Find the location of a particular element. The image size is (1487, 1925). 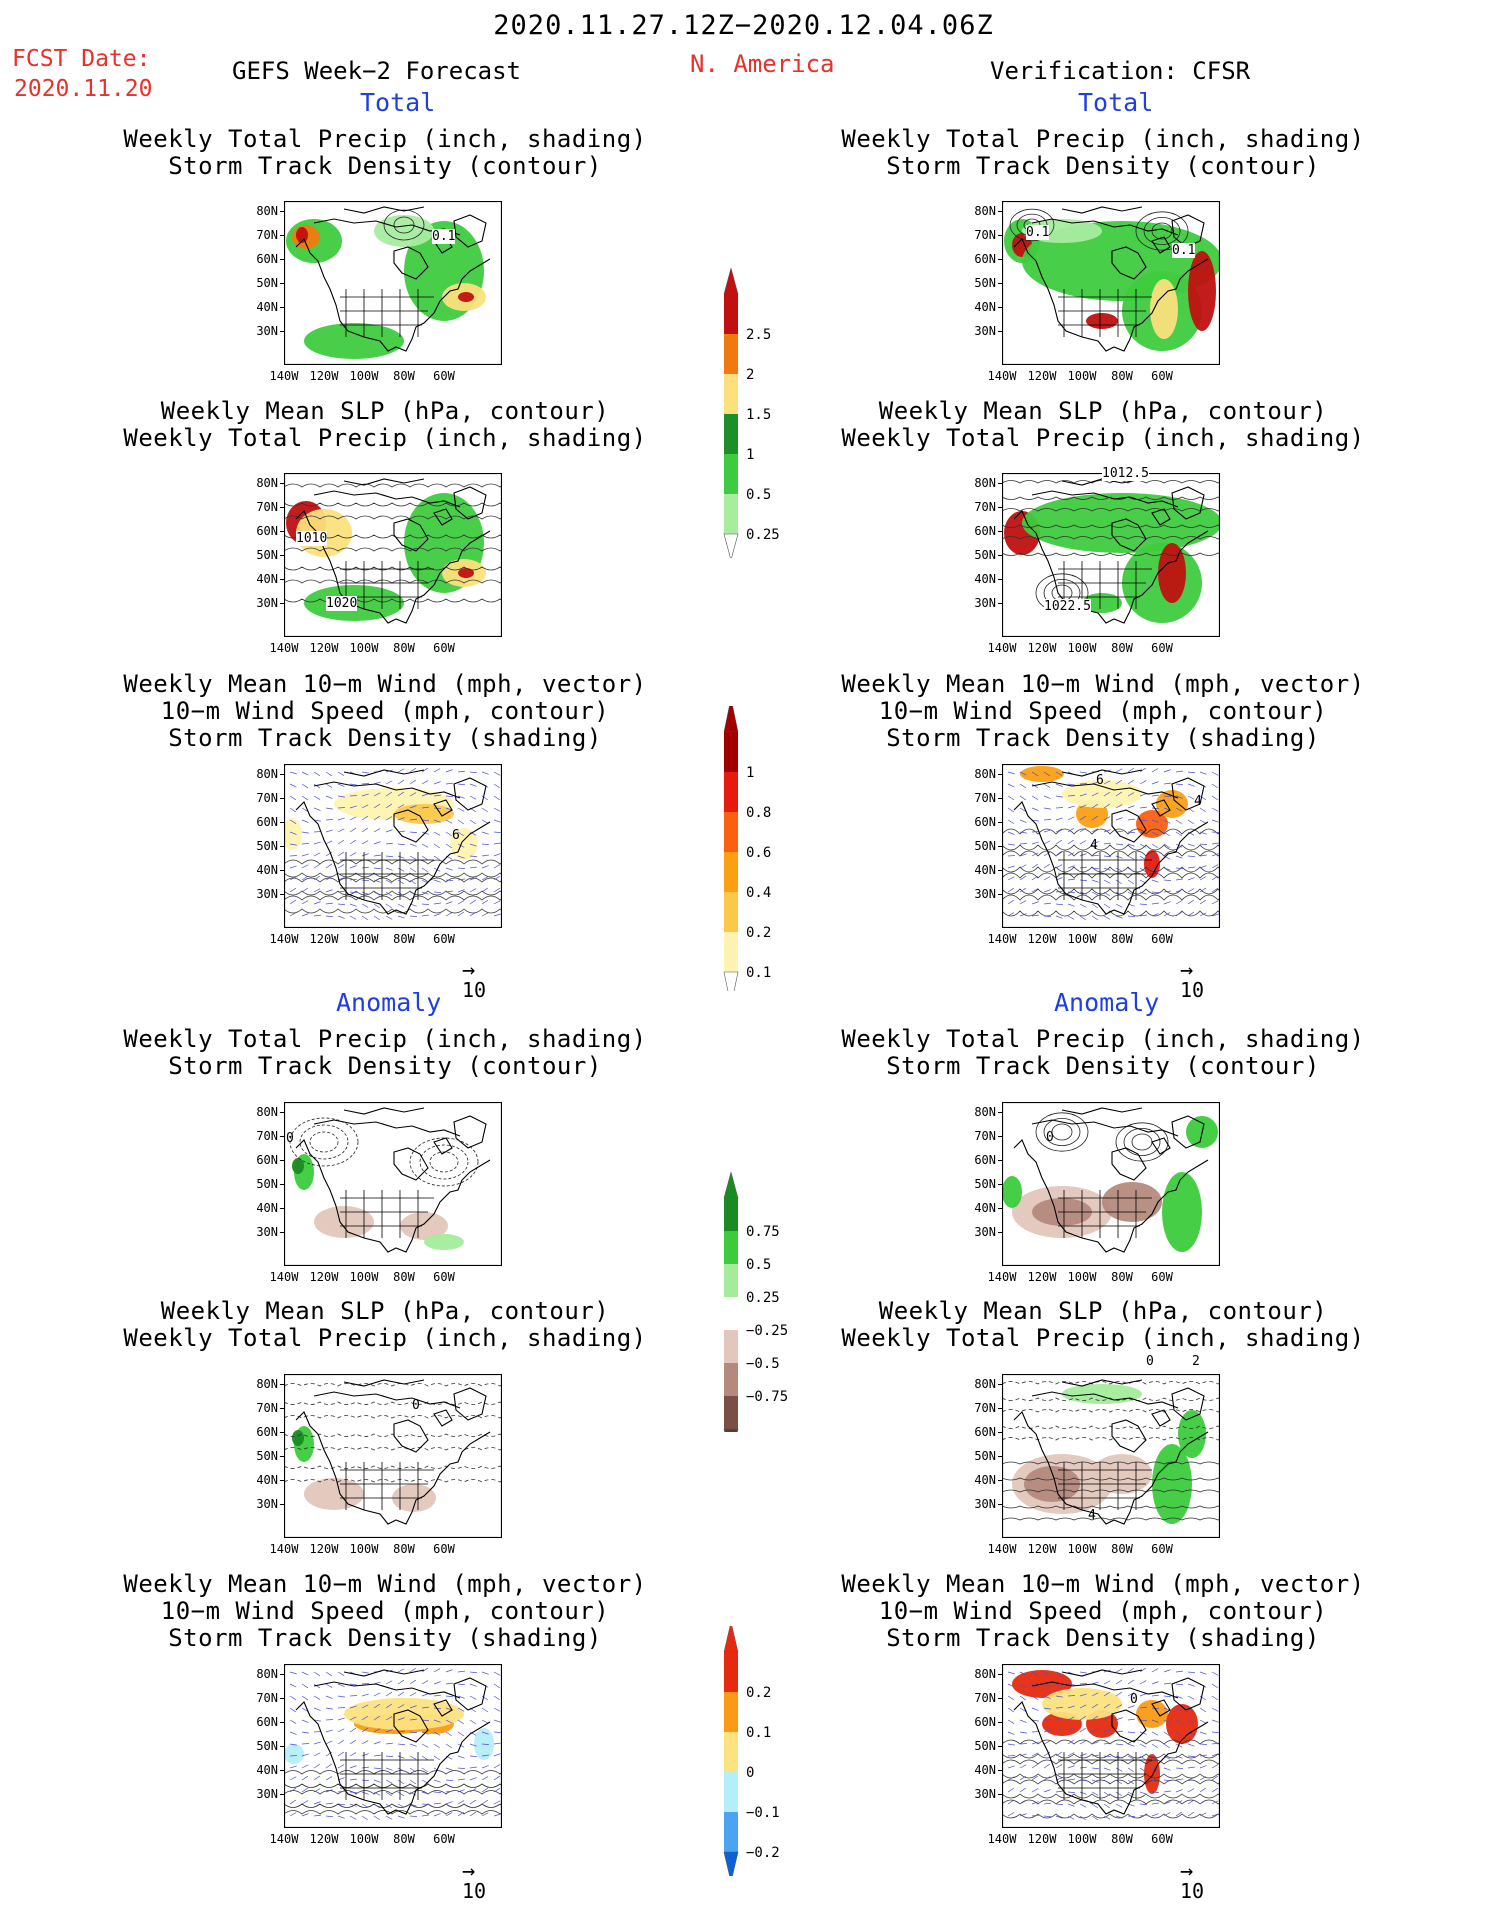

colorbar-segment is located at coordinates (731, 1313).